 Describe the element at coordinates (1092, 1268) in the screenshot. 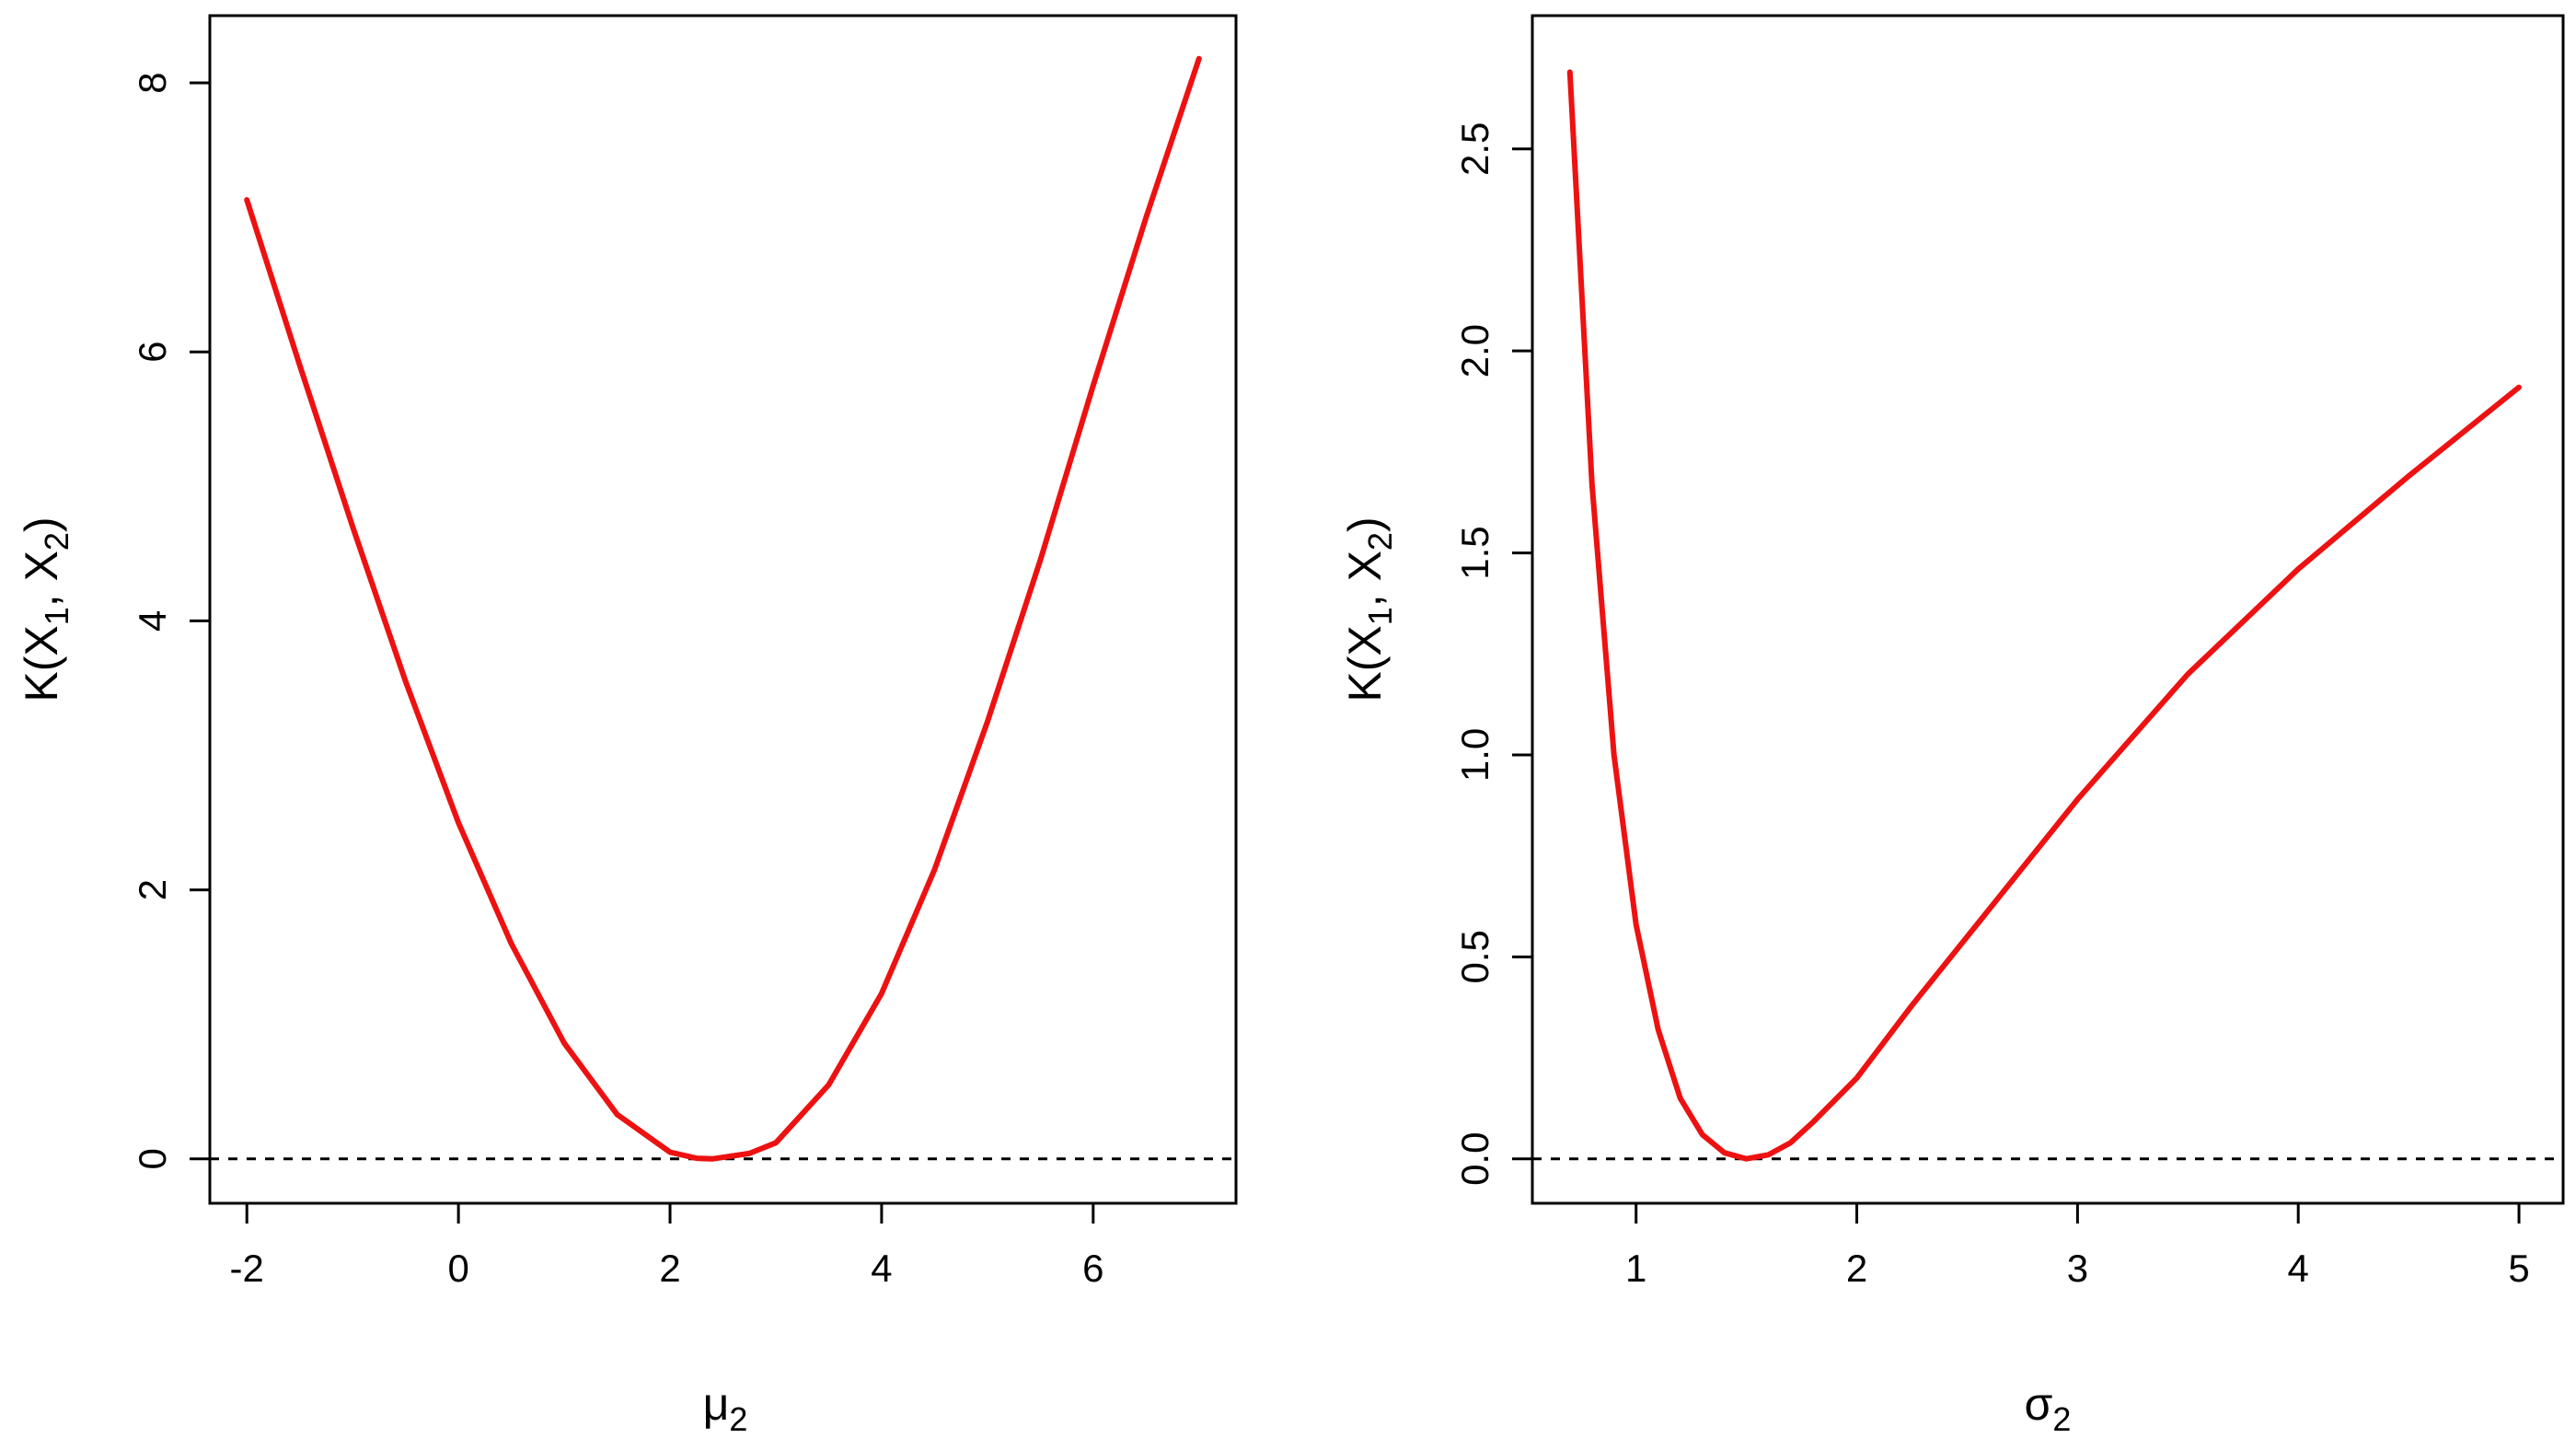

I see `x-tick-label-left: 6` at that location.